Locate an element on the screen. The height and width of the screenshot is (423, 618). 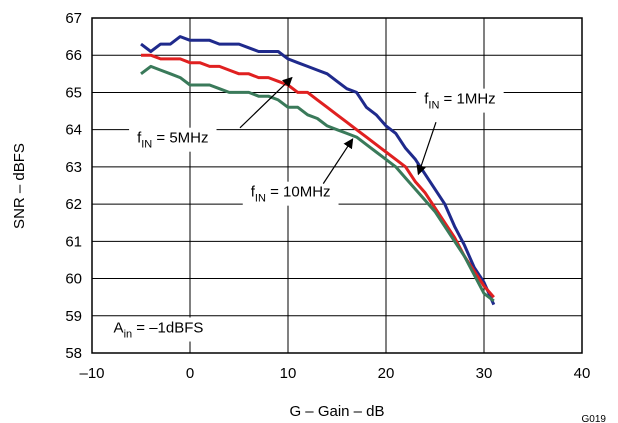
y-tick-label: 63 is located at coordinates (73, 167).